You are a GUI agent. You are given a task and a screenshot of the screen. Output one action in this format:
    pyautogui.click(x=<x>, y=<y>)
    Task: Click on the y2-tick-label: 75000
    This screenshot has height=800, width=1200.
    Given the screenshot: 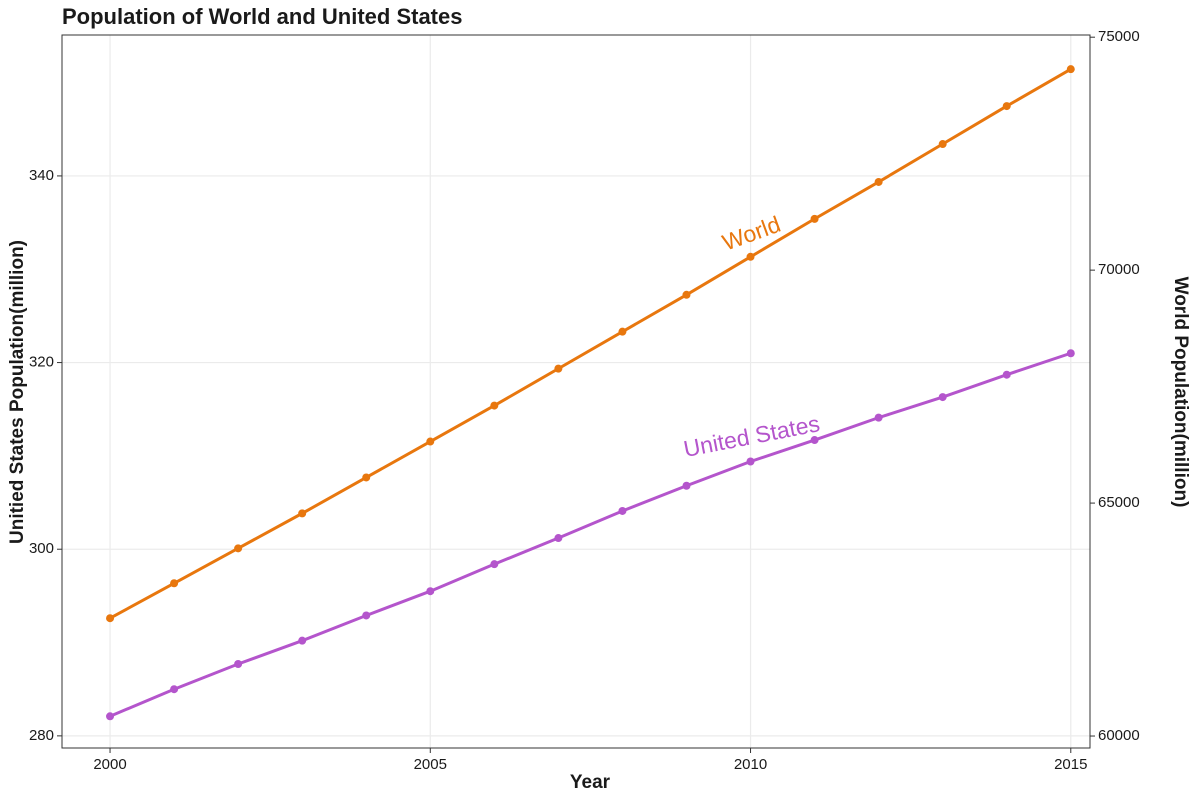 What is the action you would take?
    pyautogui.click(x=1119, y=36)
    